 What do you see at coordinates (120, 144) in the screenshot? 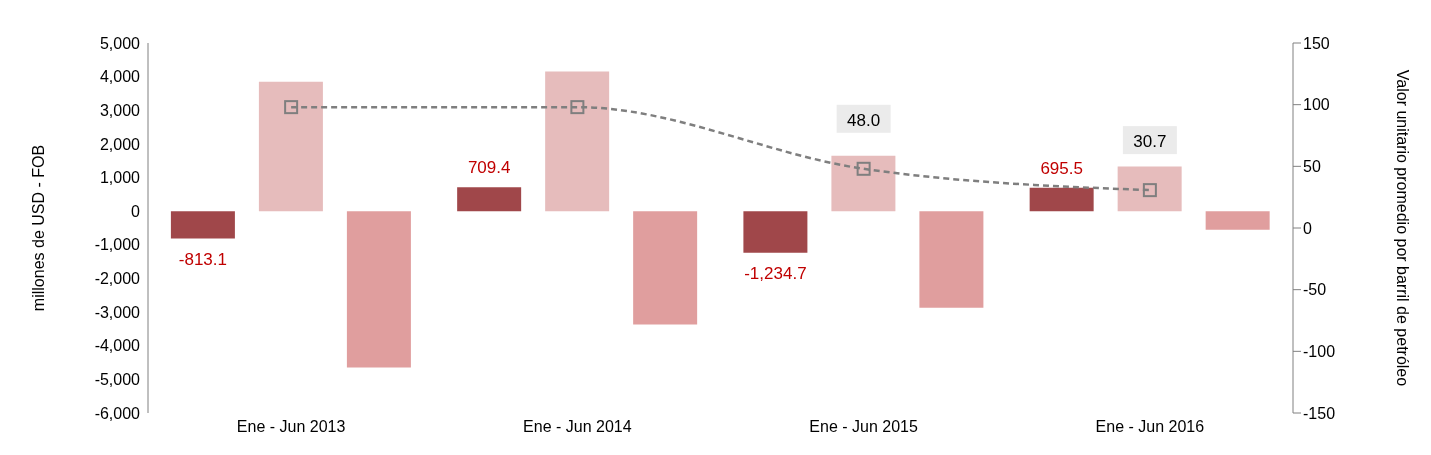
I see `y-tick-label: 2,000` at bounding box center [120, 144].